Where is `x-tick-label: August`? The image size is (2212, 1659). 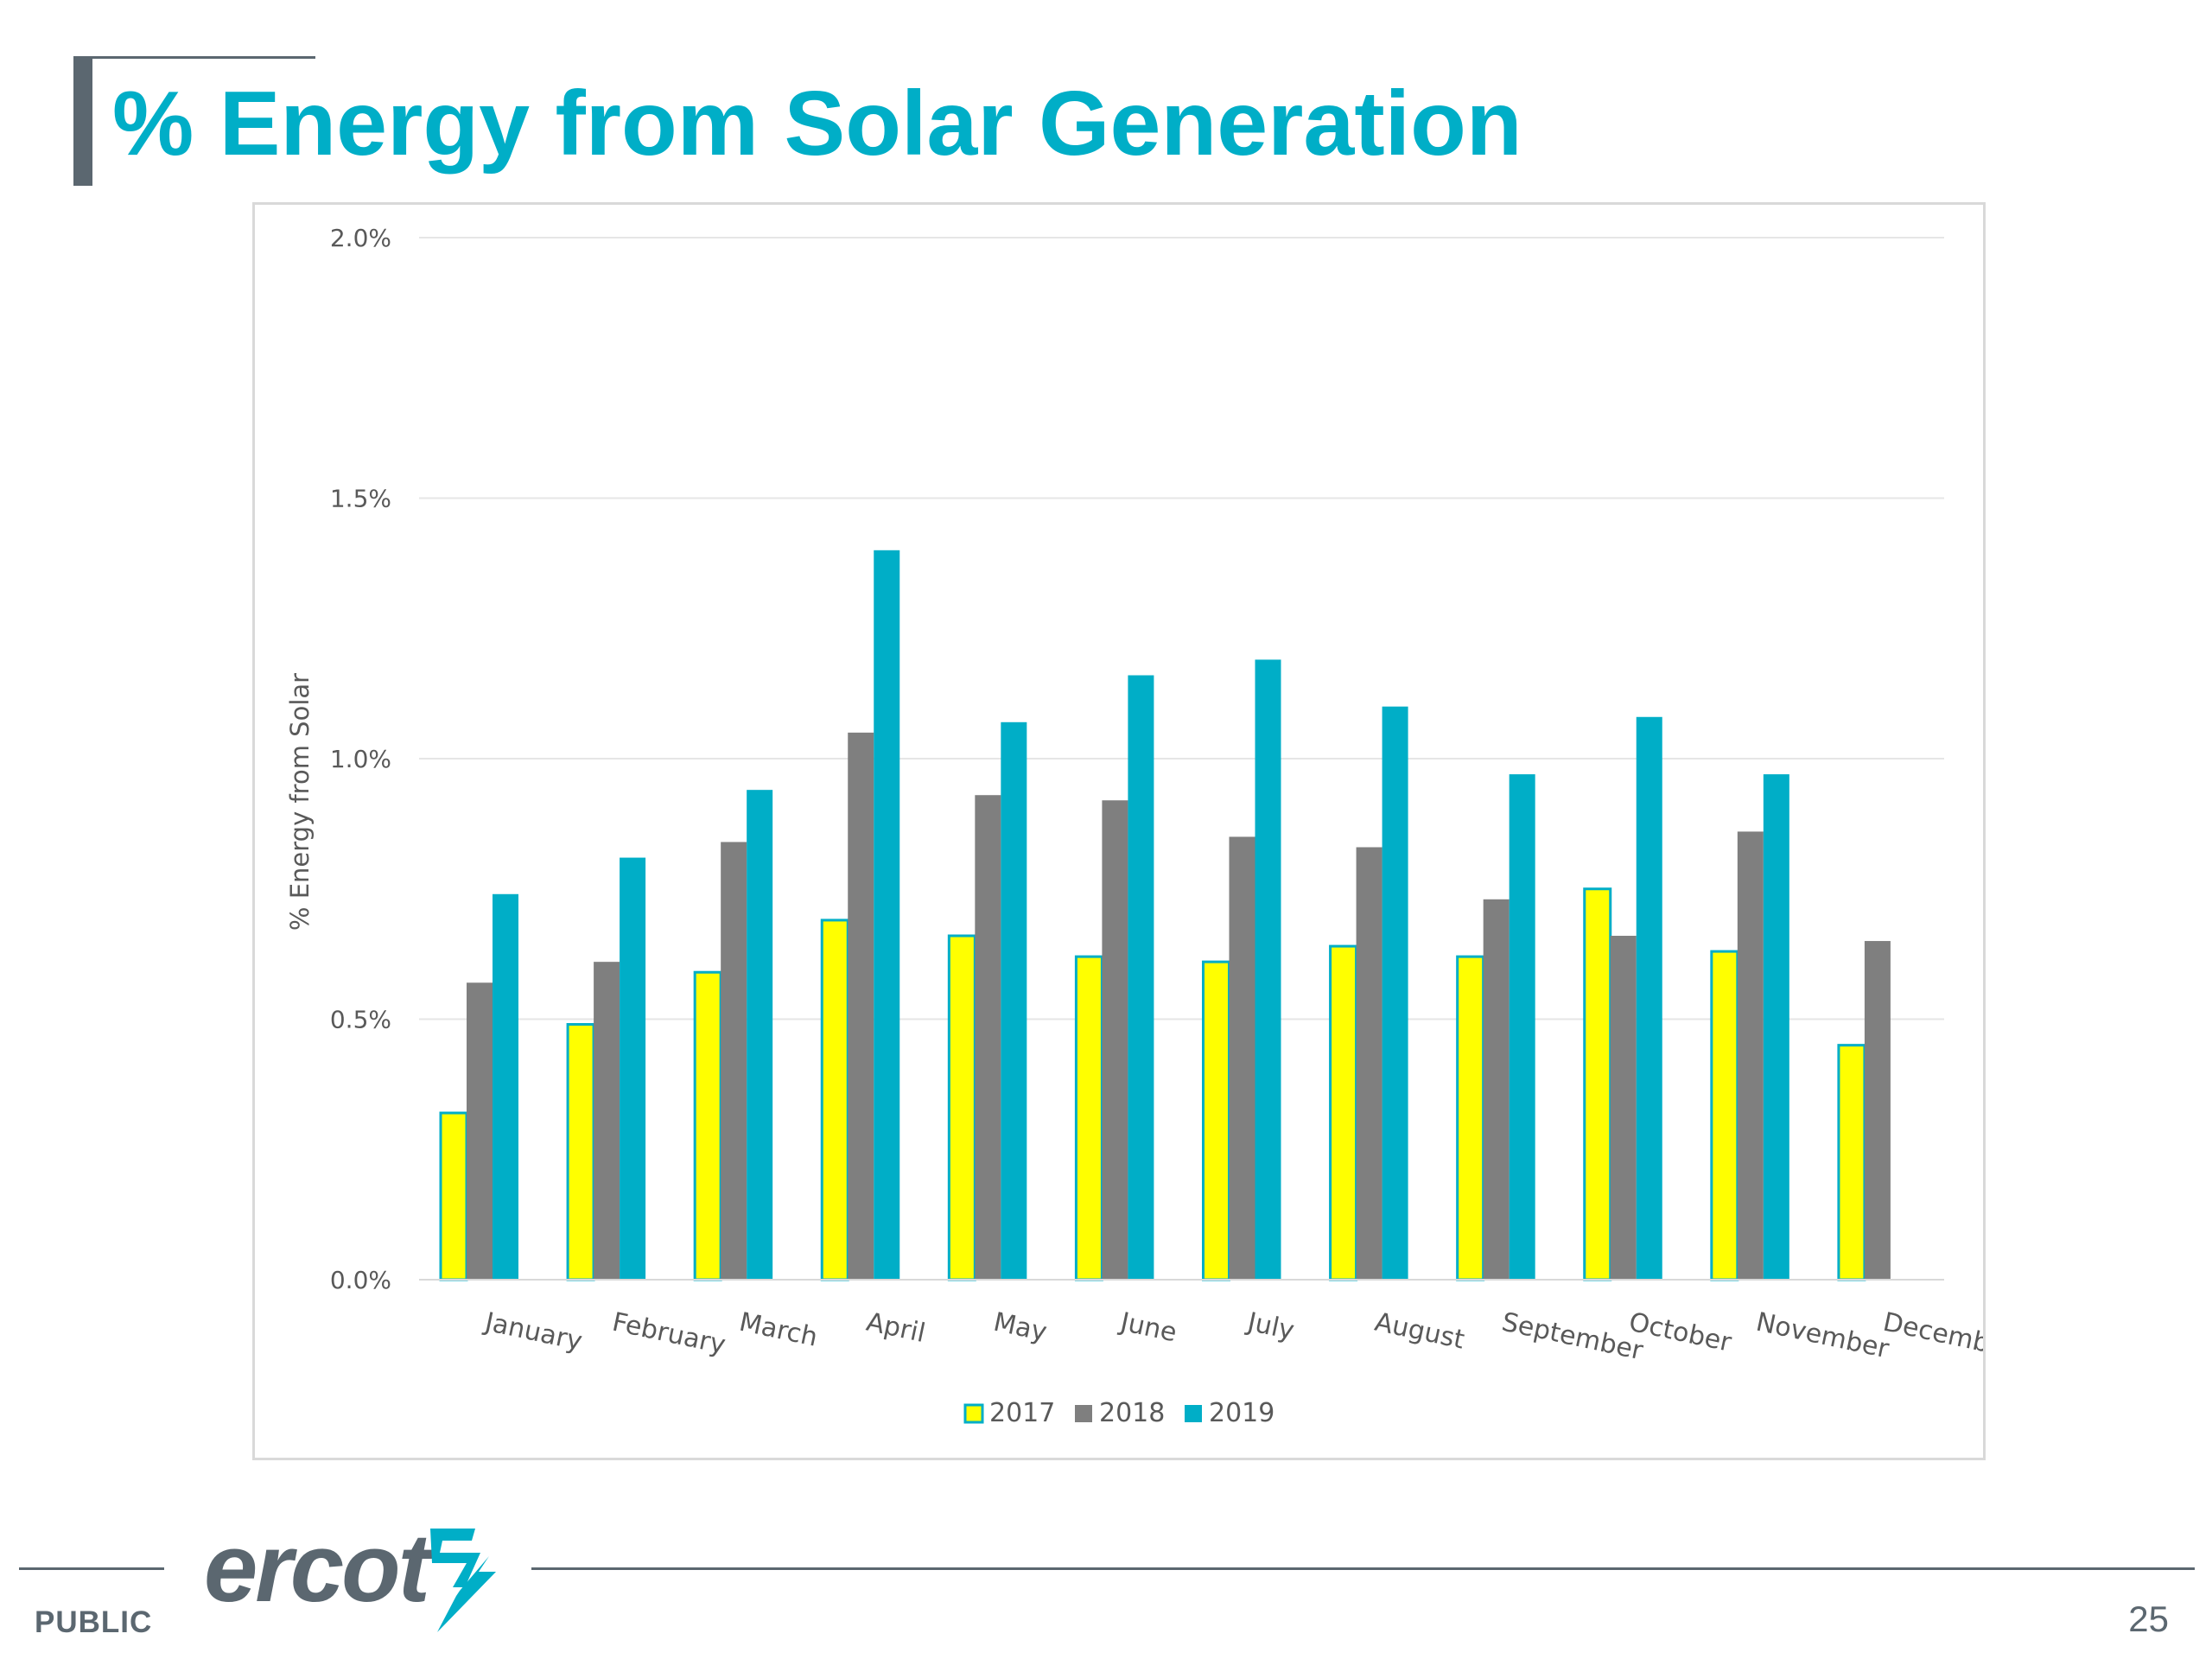
x-tick-label: August is located at coordinates (1419, 1331).